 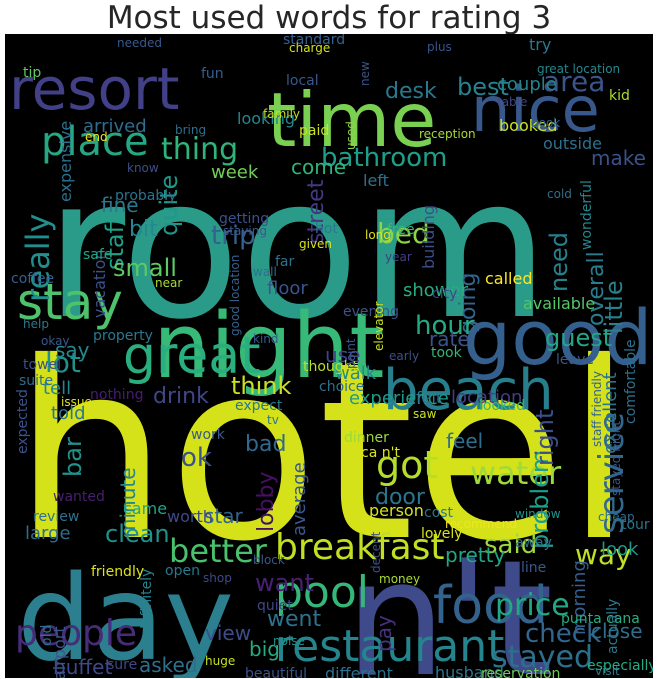 I want to click on word-thing: thing, so click(x=199, y=149).